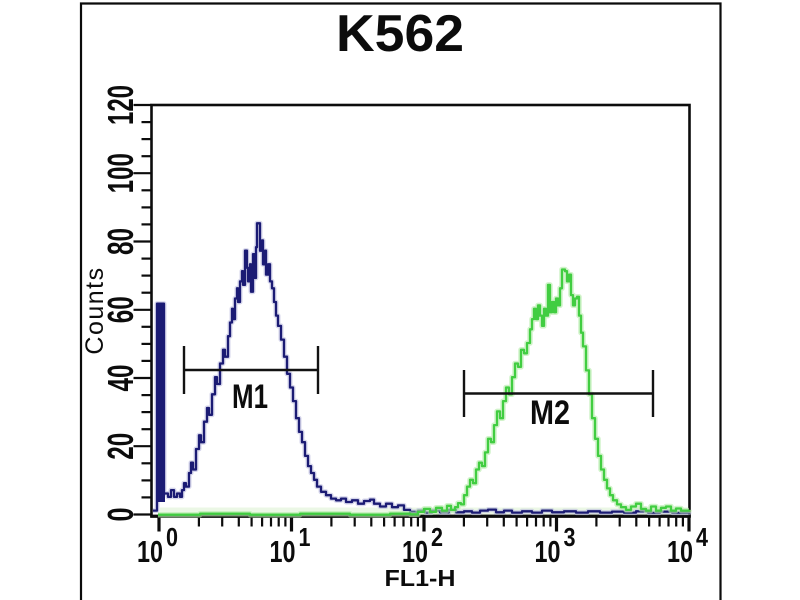 The height and width of the screenshot is (600, 800). Describe the element at coordinates (120, 105) in the screenshot. I see `svg-text: 120` at that location.